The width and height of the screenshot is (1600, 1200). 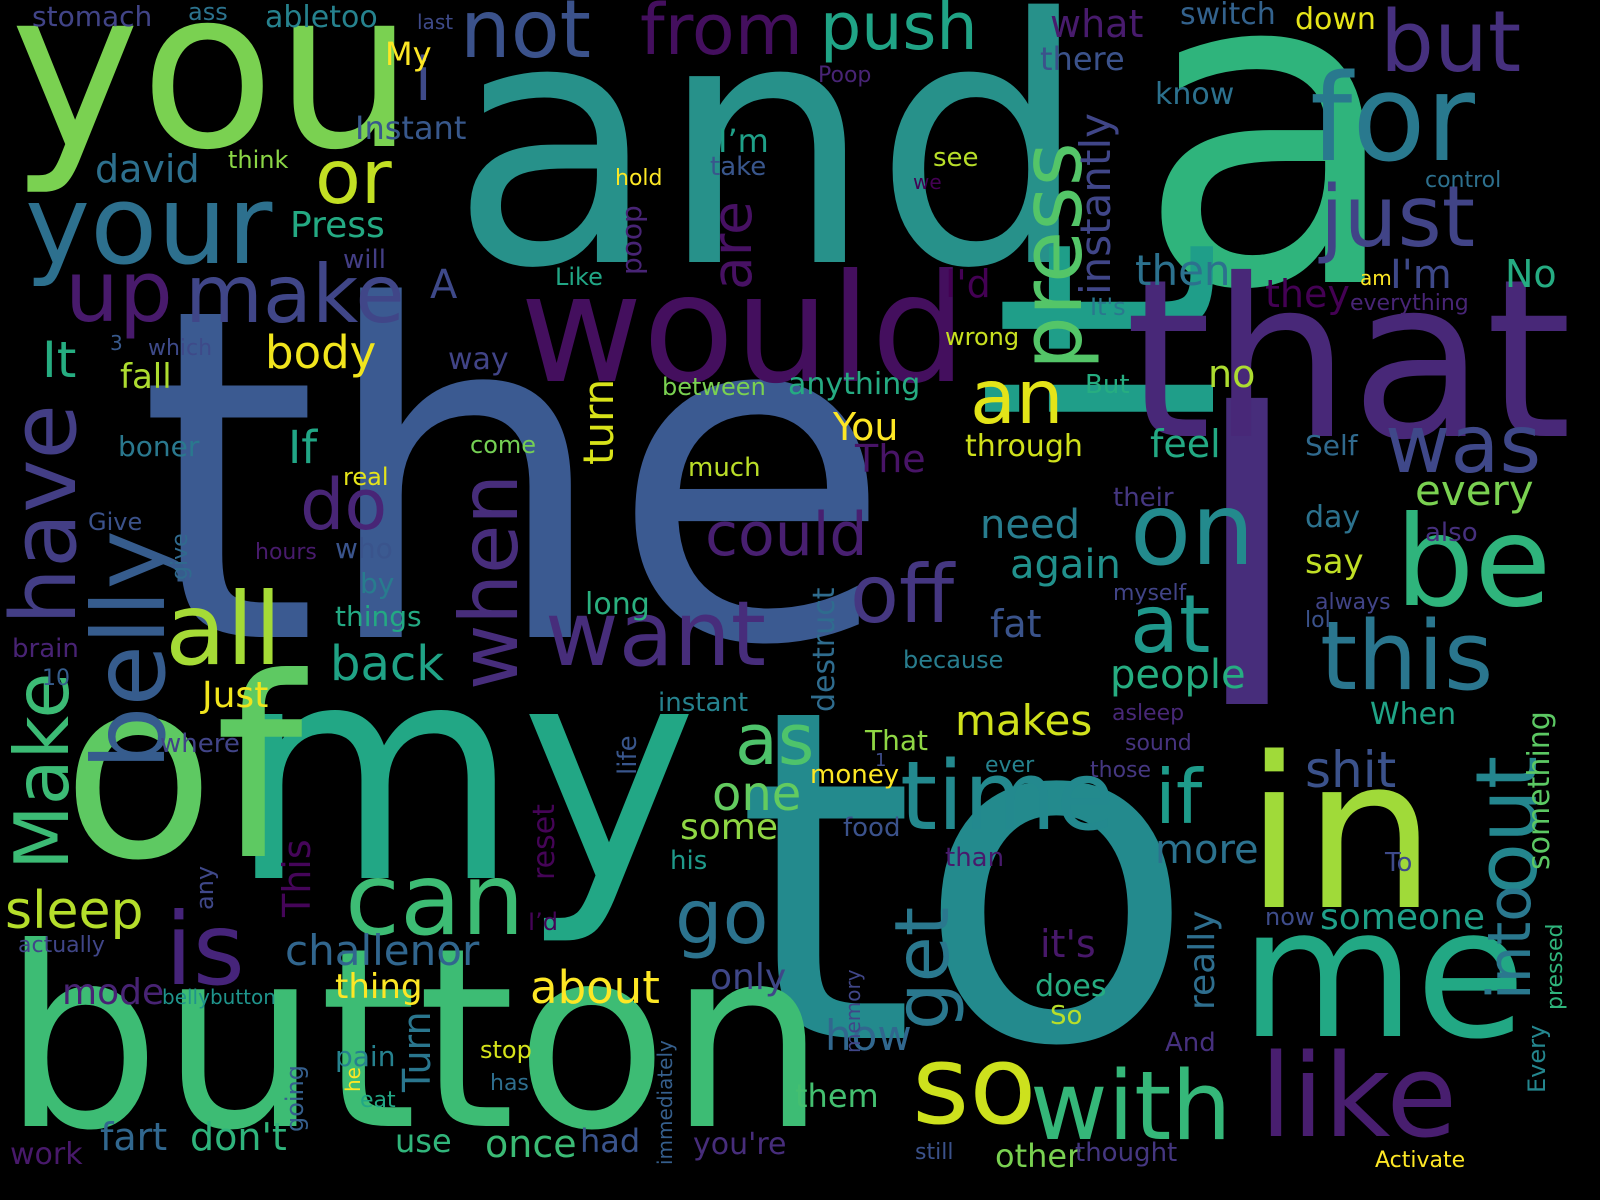 I want to click on cloud-word: day, so click(x=1333, y=517).